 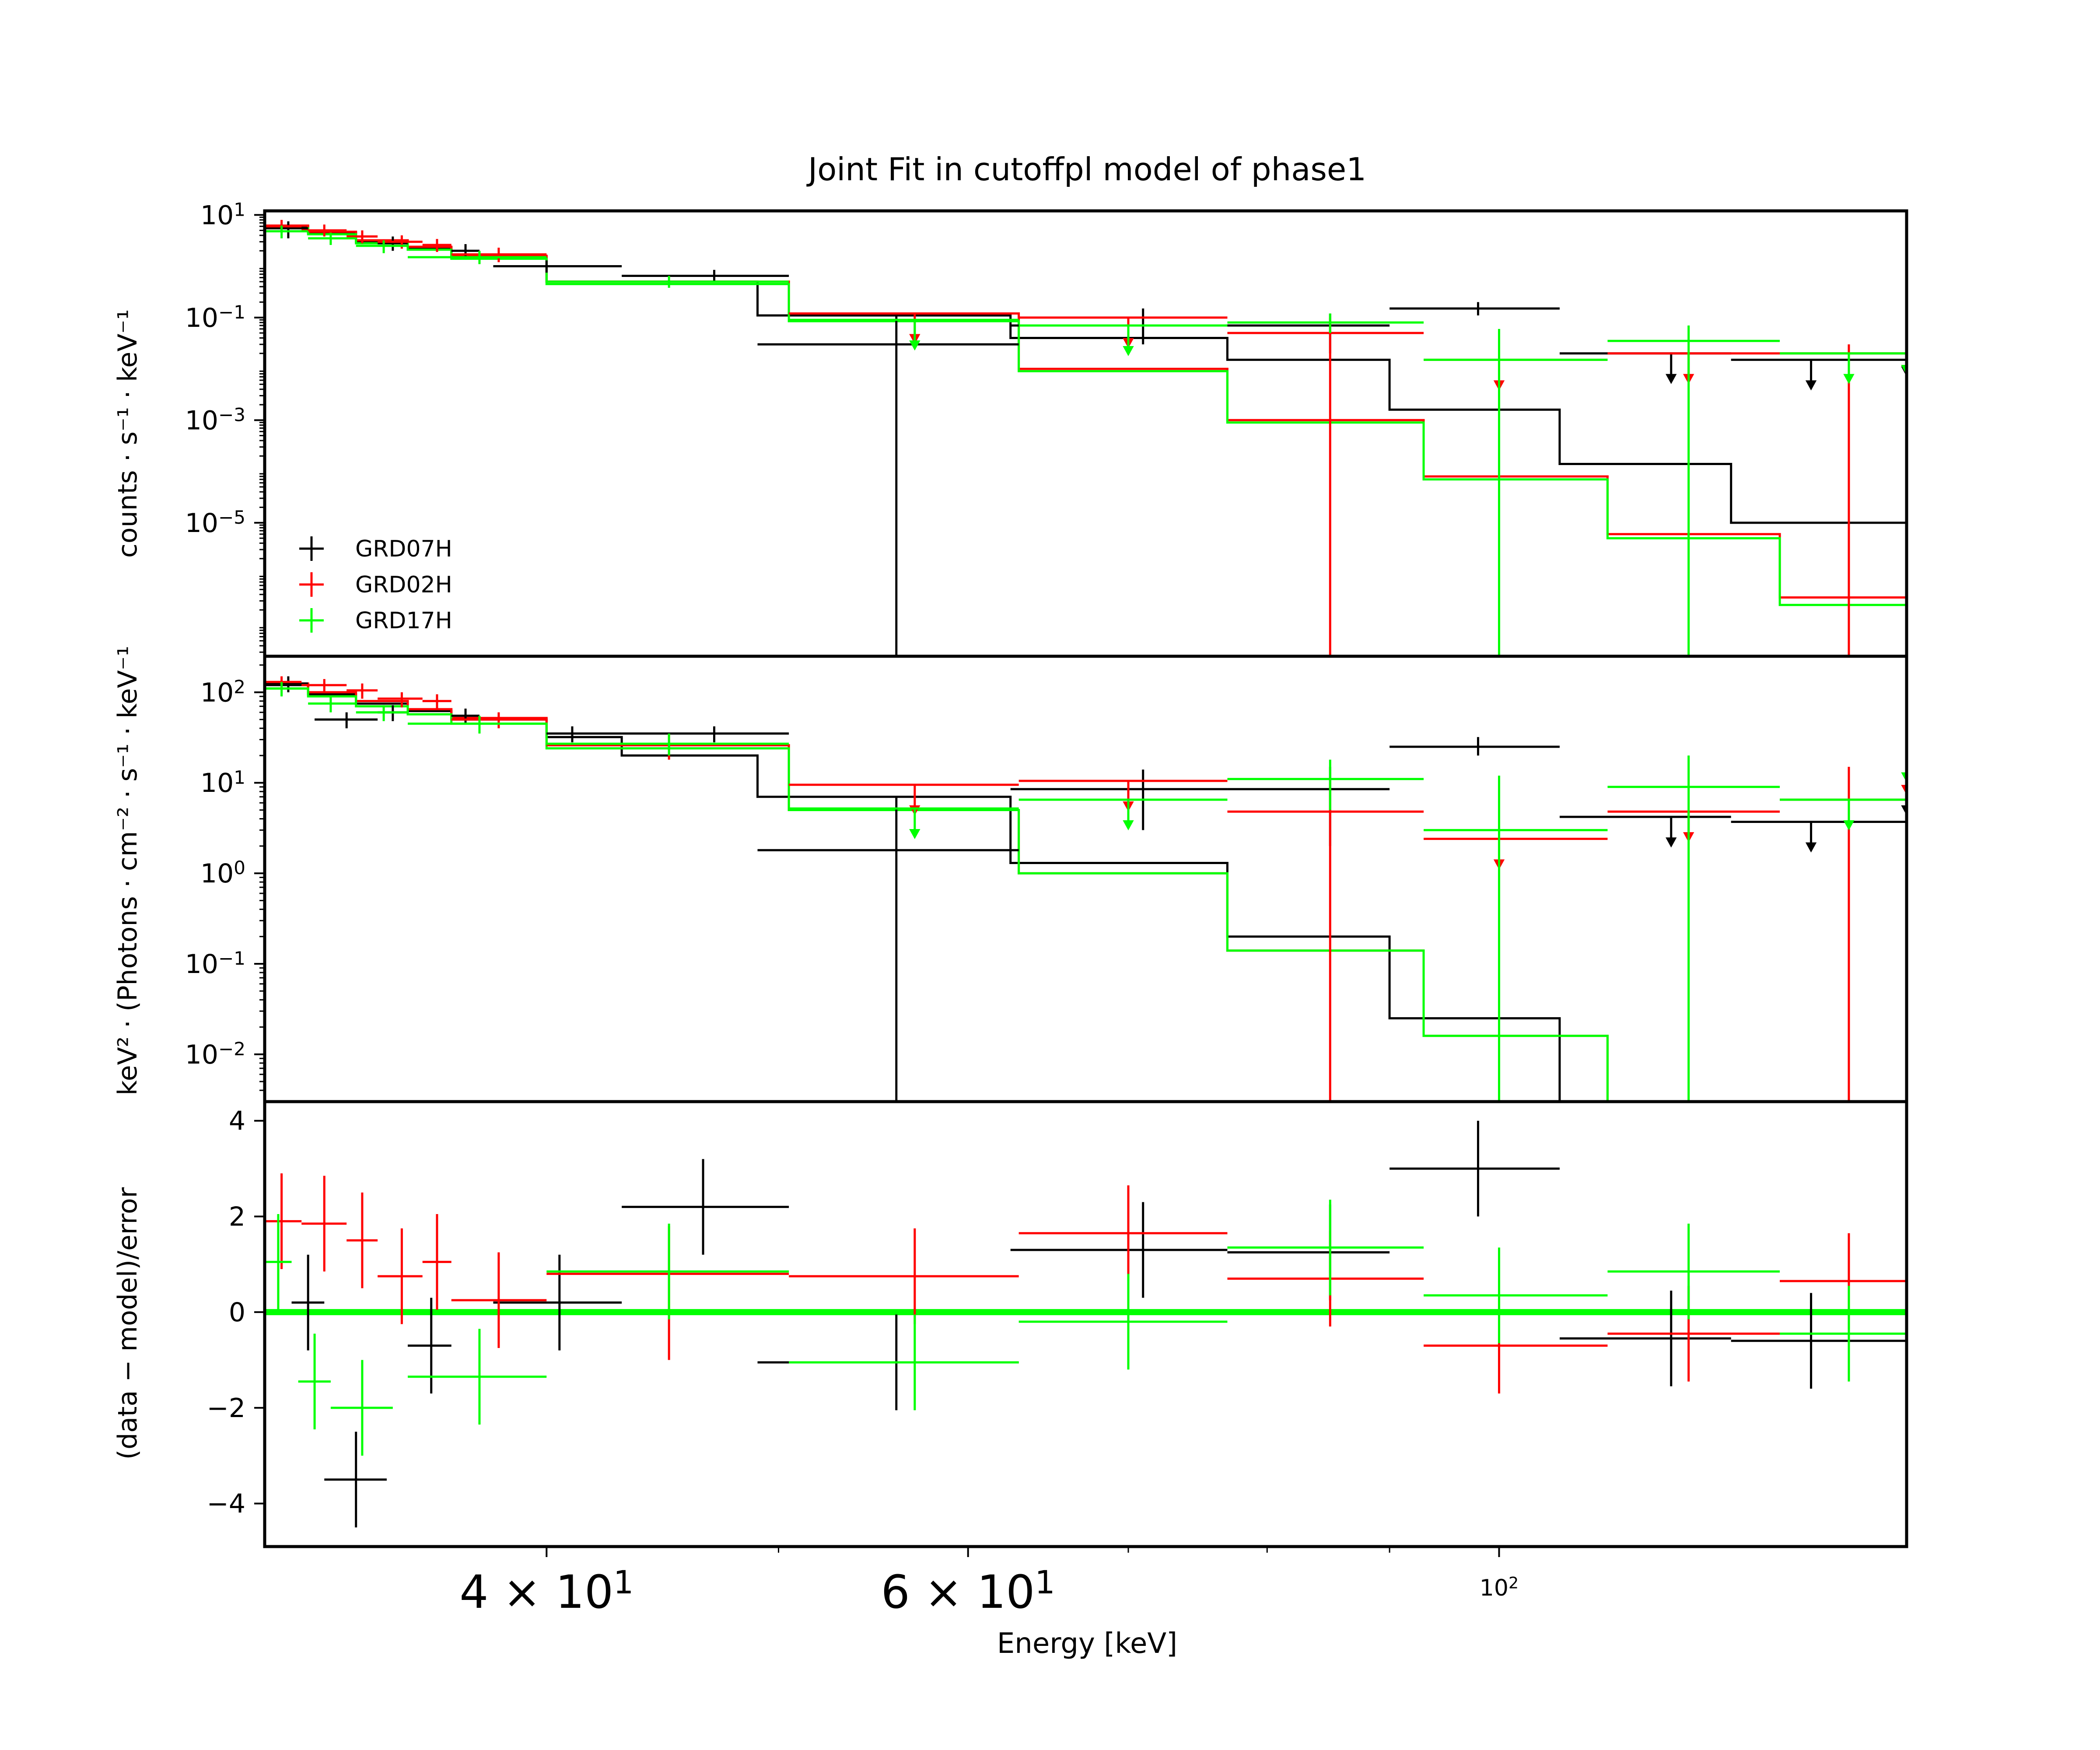 I want to click on x-tick-label-base: 10, so click(x=1494, y=1588).